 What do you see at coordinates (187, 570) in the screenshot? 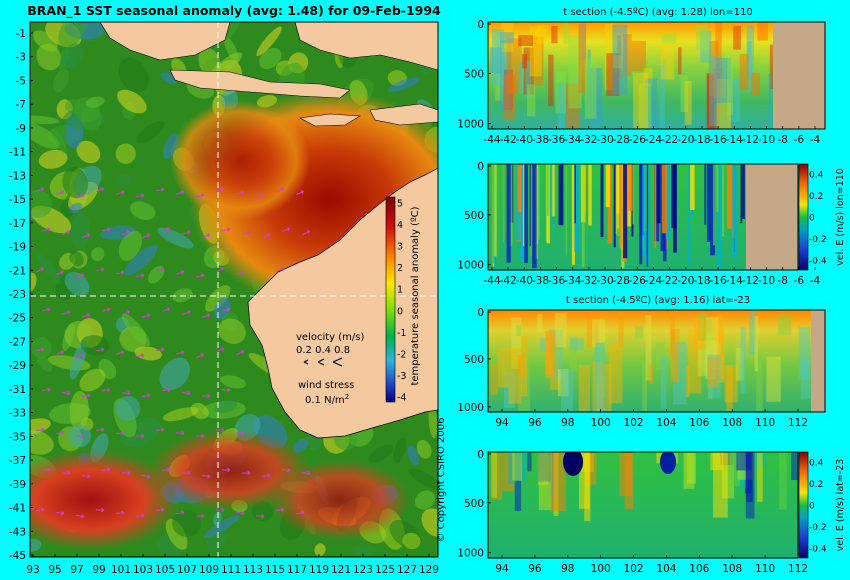
I see `lon-tick-label: 107` at bounding box center [187, 570].